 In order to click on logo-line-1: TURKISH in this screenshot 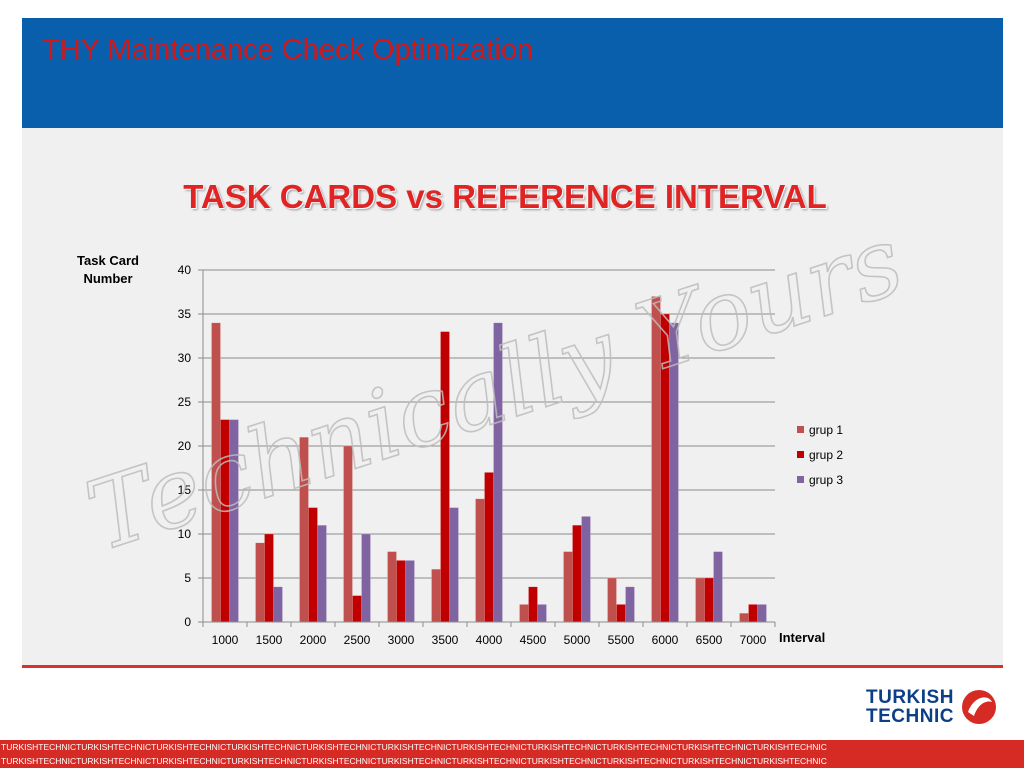, I will do `click(910, 697)`.